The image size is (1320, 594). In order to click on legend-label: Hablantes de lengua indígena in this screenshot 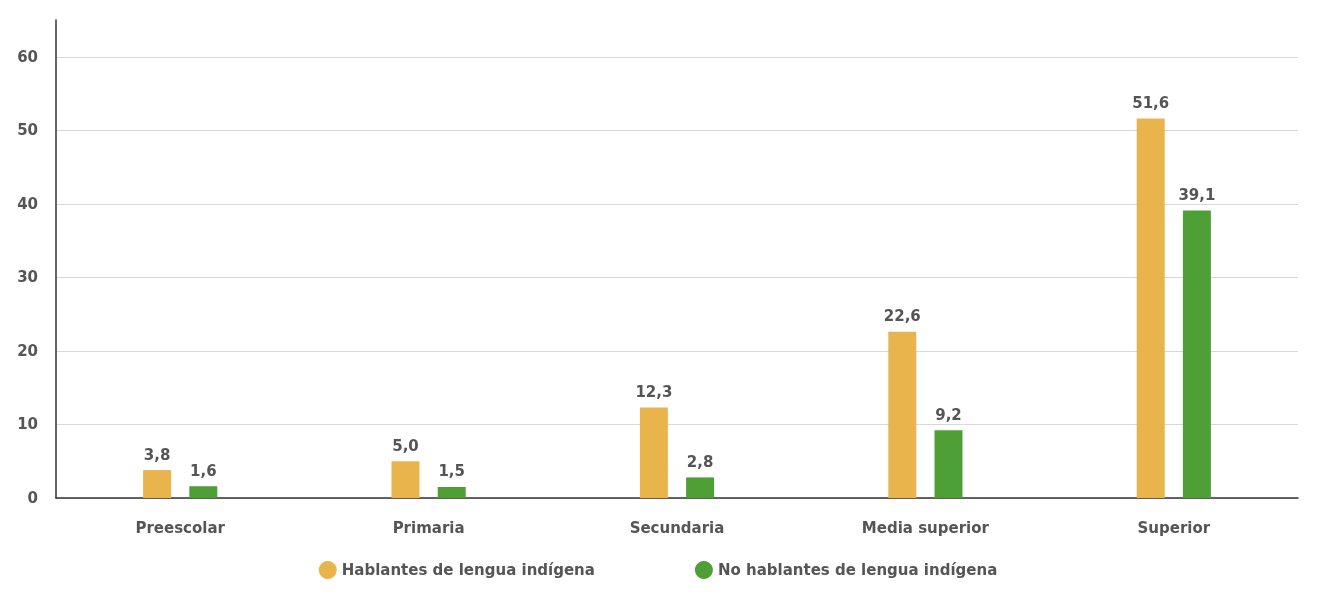, I will do `click(468, 570)`.